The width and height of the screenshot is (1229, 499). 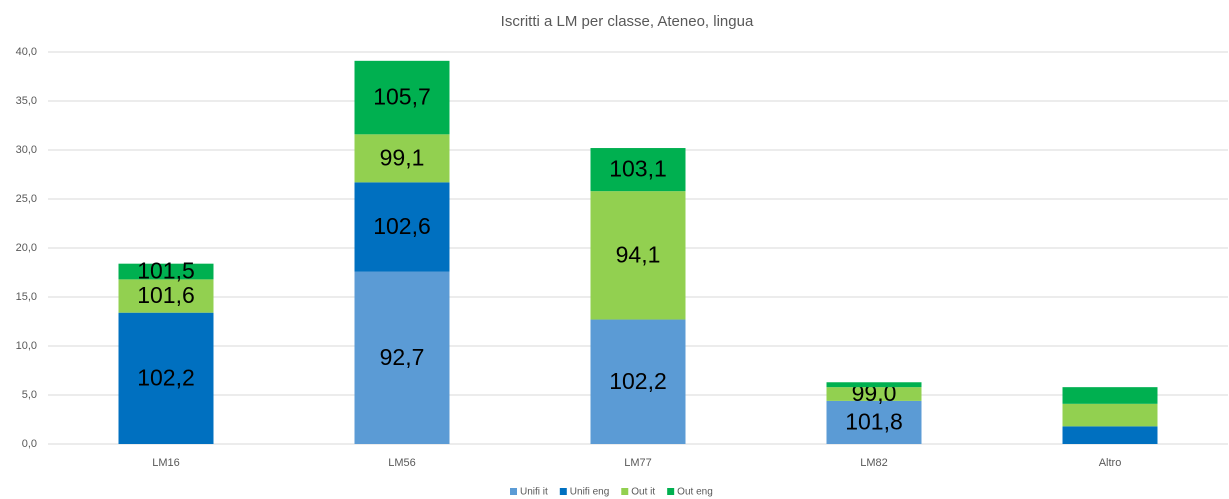 I want to click on legend-label: Out it, so click(x=643, y=492).